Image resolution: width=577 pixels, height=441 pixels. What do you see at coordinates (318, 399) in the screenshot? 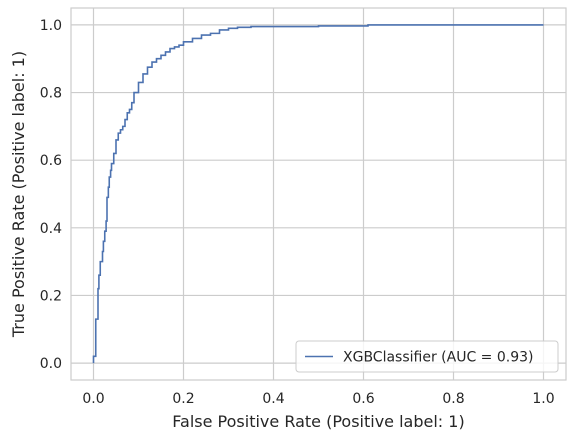
I see `x-axis-ticks: 0.0 0.2 0.4 0.6 0.8 1.0` at bounding box center [318, 399].